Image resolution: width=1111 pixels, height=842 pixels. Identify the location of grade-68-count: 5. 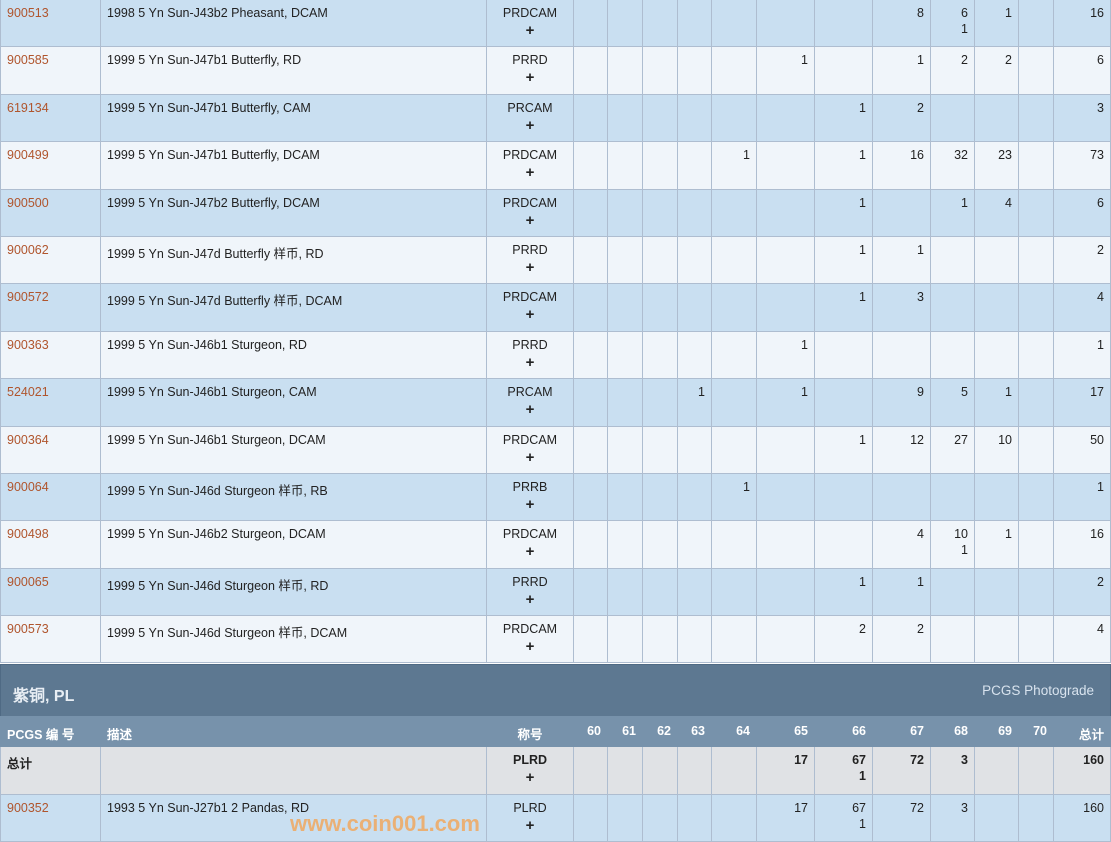
(952, 402).